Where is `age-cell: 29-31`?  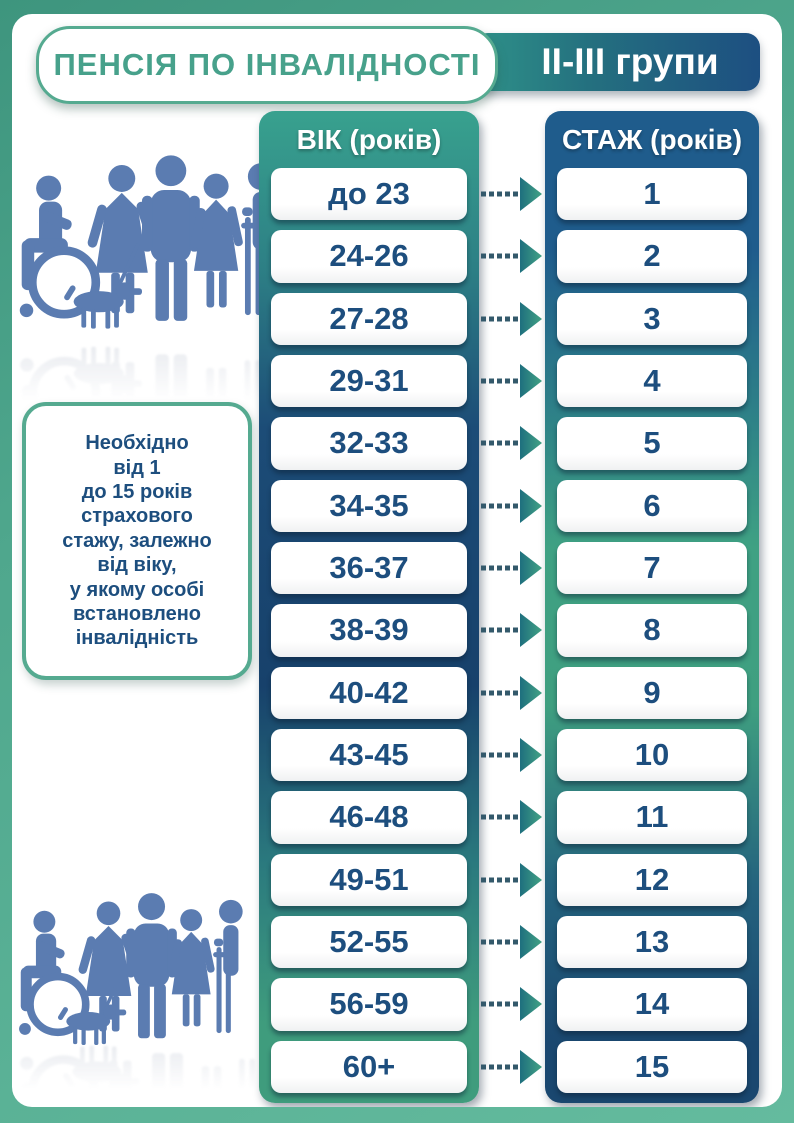
age-cell: 29-31 is located at coordinates (369, 381).